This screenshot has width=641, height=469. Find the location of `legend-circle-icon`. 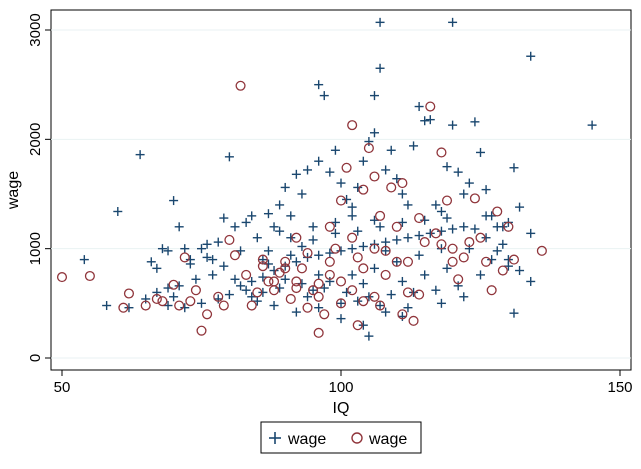

legend-circle-icon is located at coordinates (357, 438).